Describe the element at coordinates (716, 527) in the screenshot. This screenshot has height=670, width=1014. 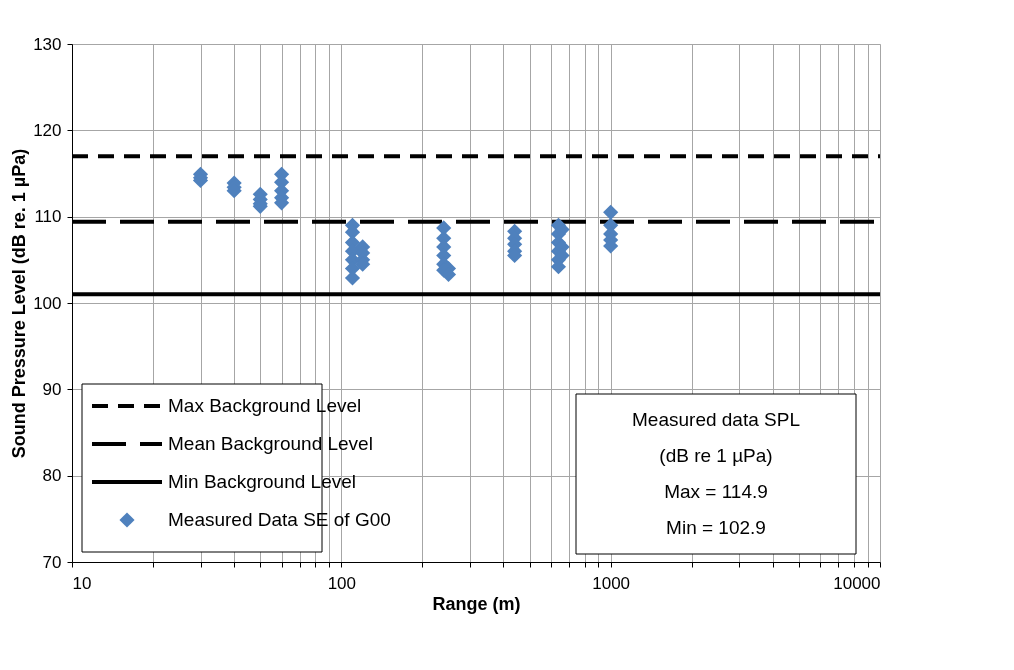
I see `annotation: Min = 102.9` at that location.